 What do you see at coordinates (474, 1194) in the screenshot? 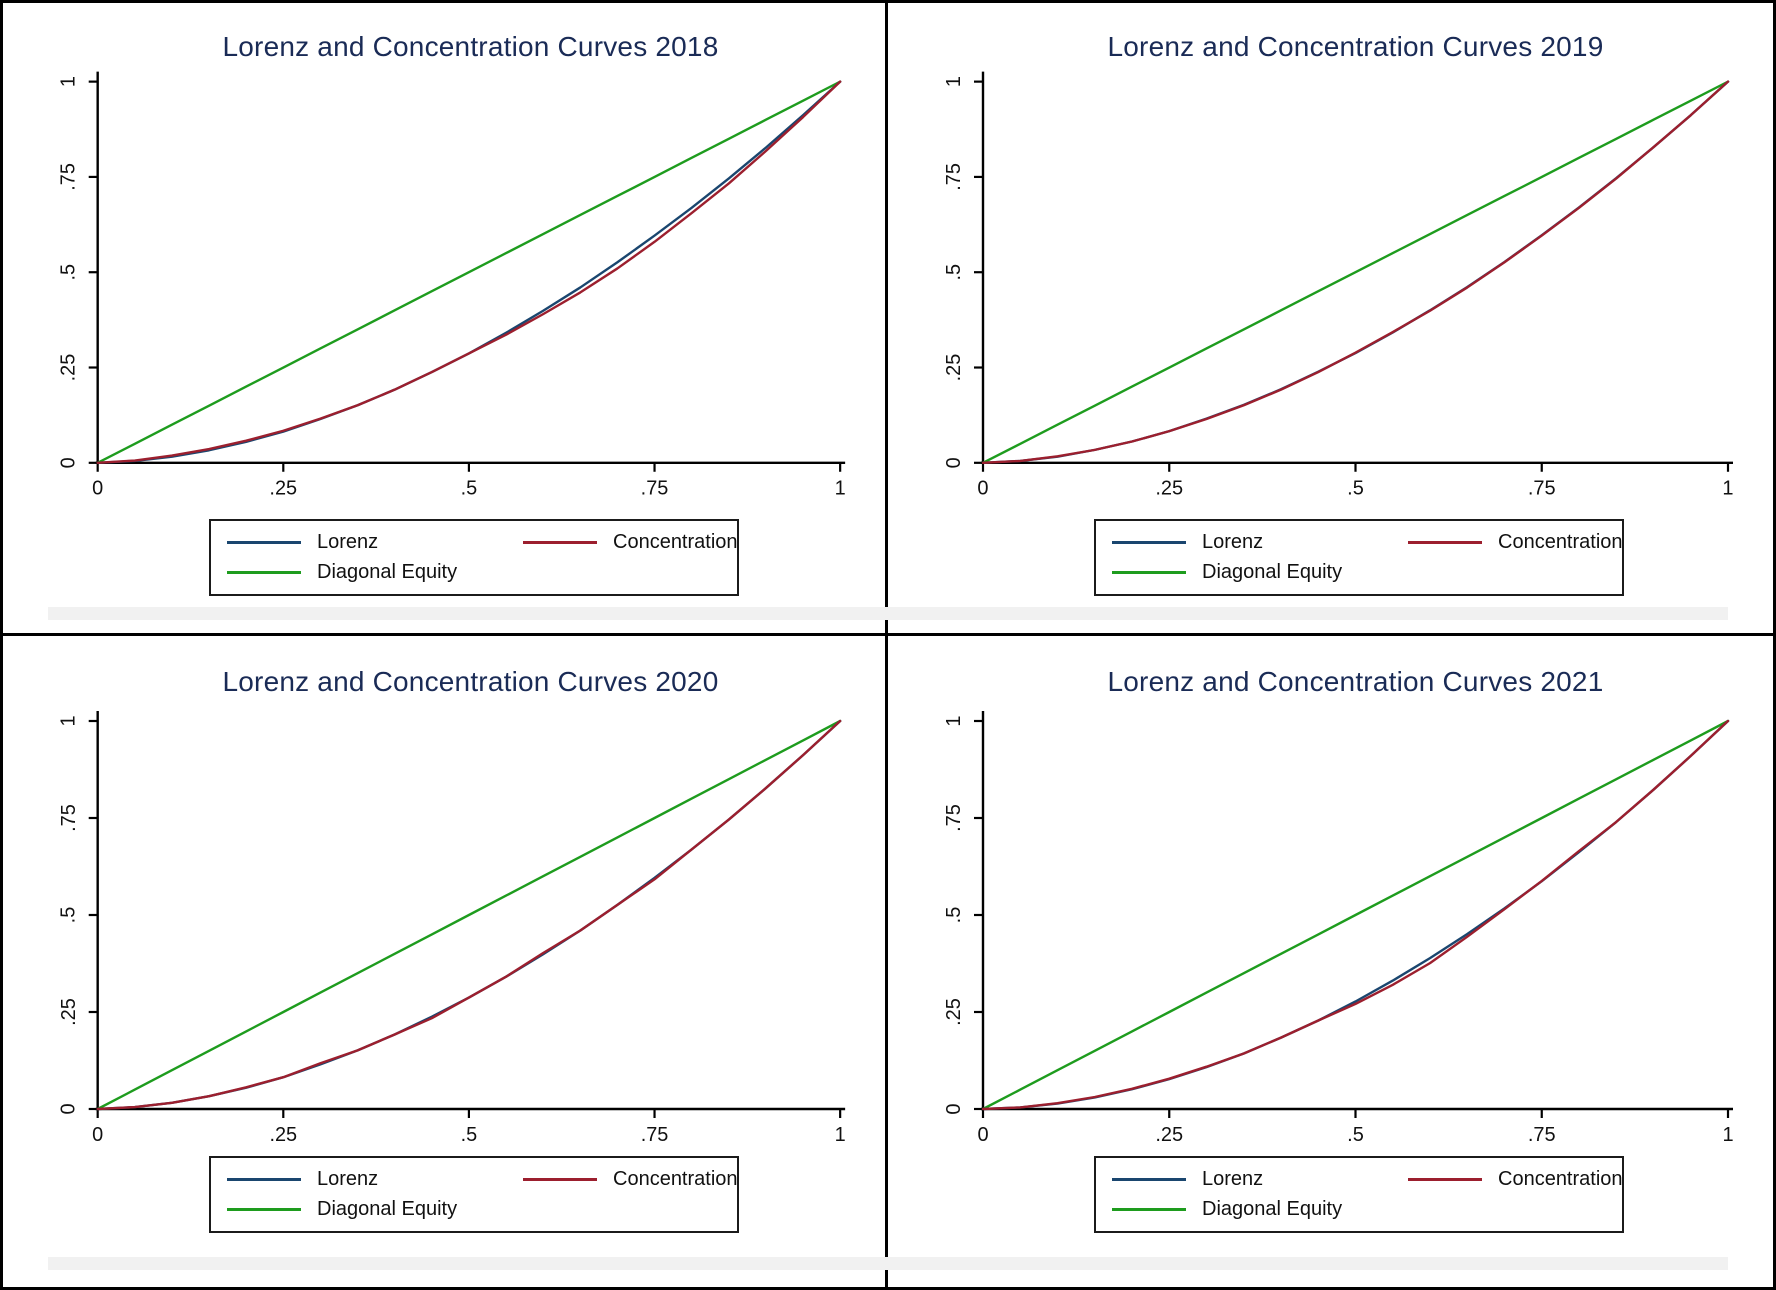
I see `legend-box-2020: Lorenz Concentration Diagonal Equity` at bounding box center [474, 1194].